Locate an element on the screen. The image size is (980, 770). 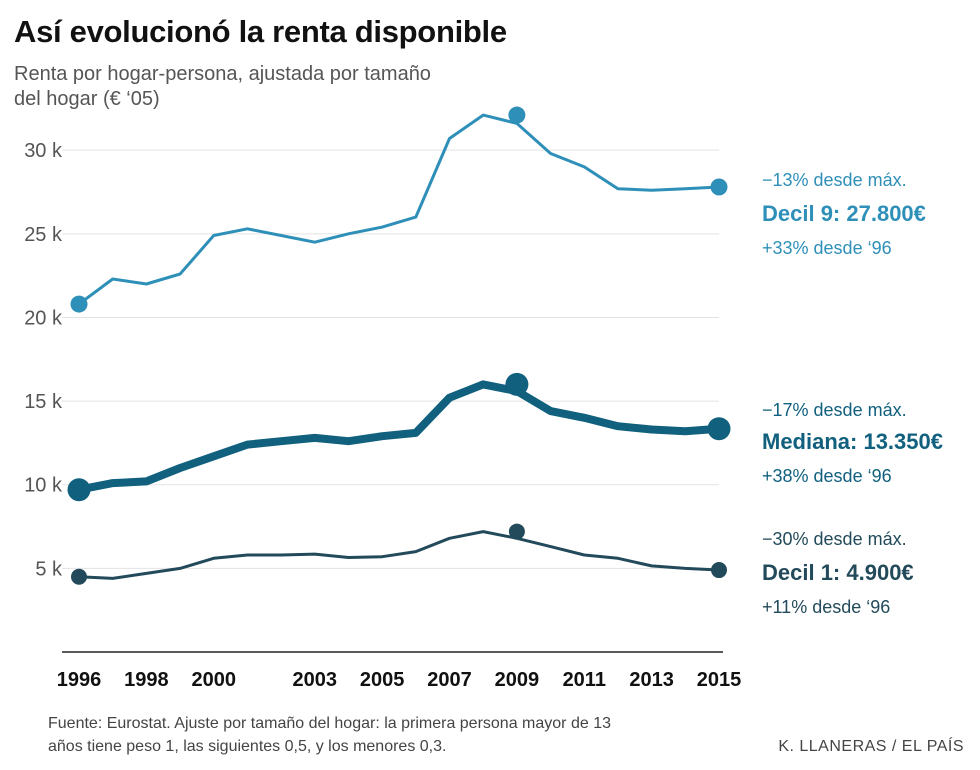
label-note-start-decil1: +11% desde ‘96 is located at coordinates (826, 607).